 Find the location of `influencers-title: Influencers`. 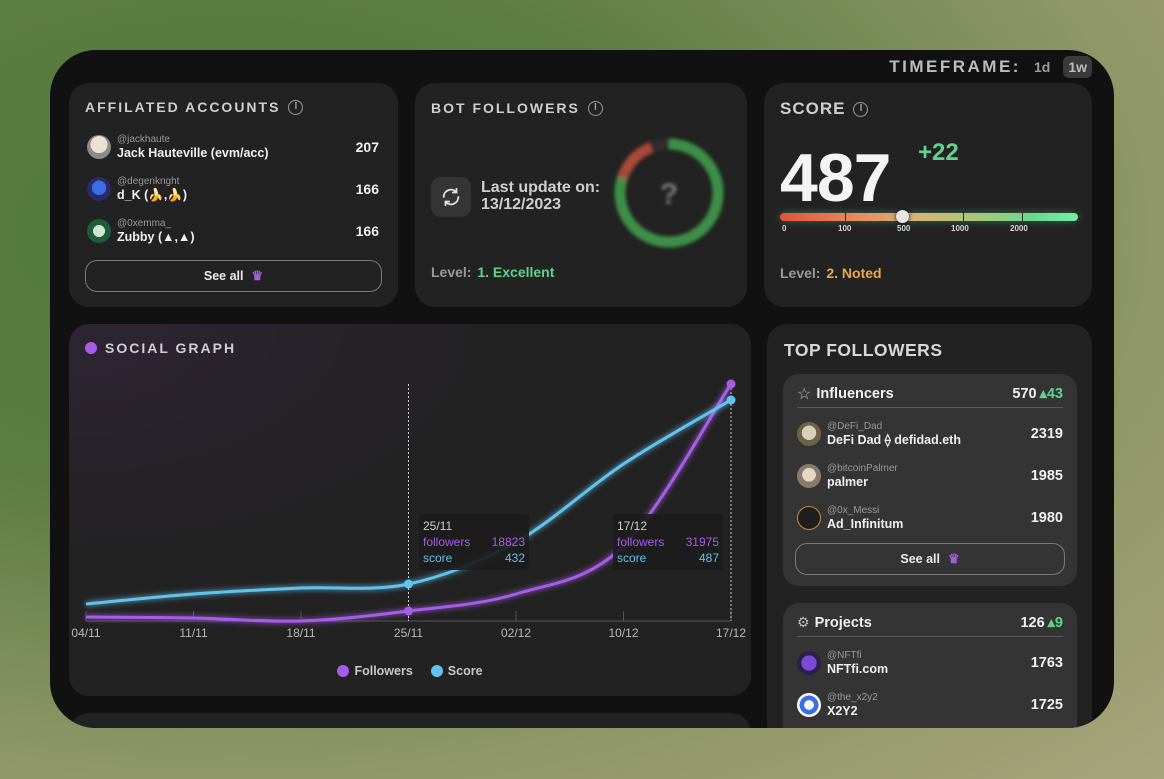

influencers-title: Influencers is located at coordinates (855, 393).